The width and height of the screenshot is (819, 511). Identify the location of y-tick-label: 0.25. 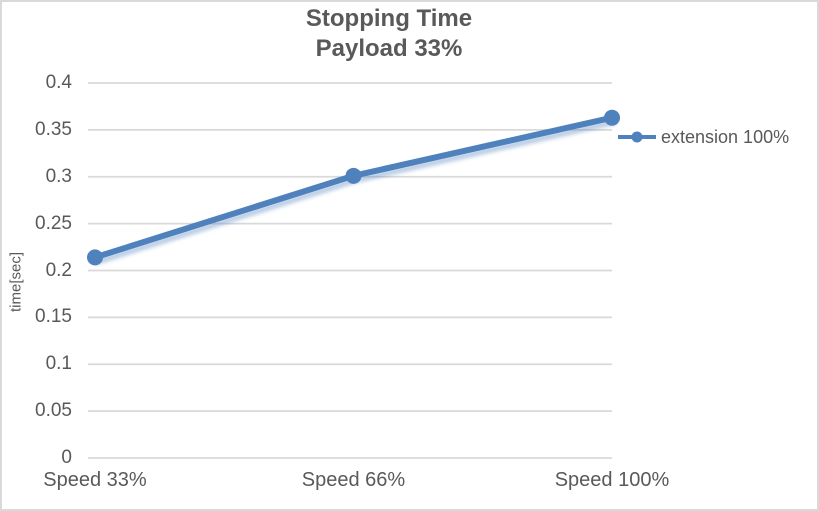
(53, 223).